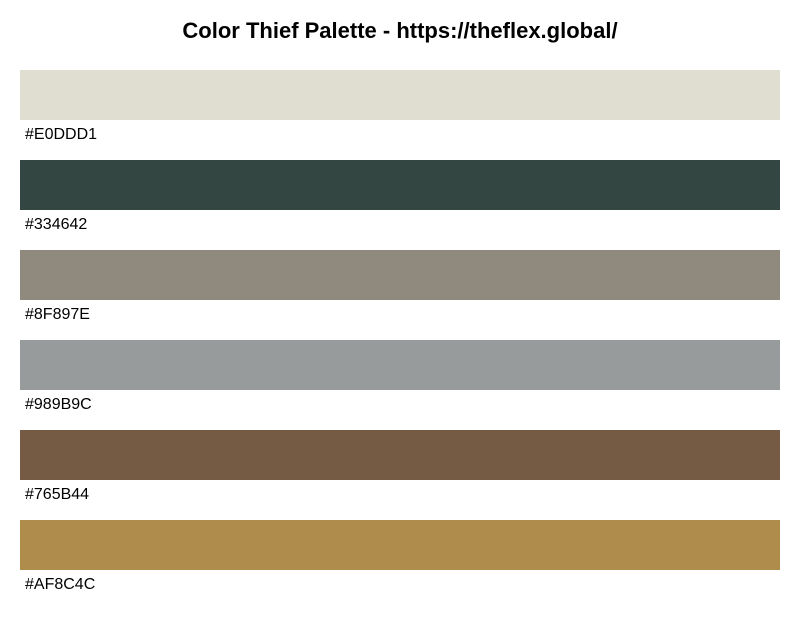 The image size is (800, 640). I want to click on palette-entry: #765B44, so click(400, 475).